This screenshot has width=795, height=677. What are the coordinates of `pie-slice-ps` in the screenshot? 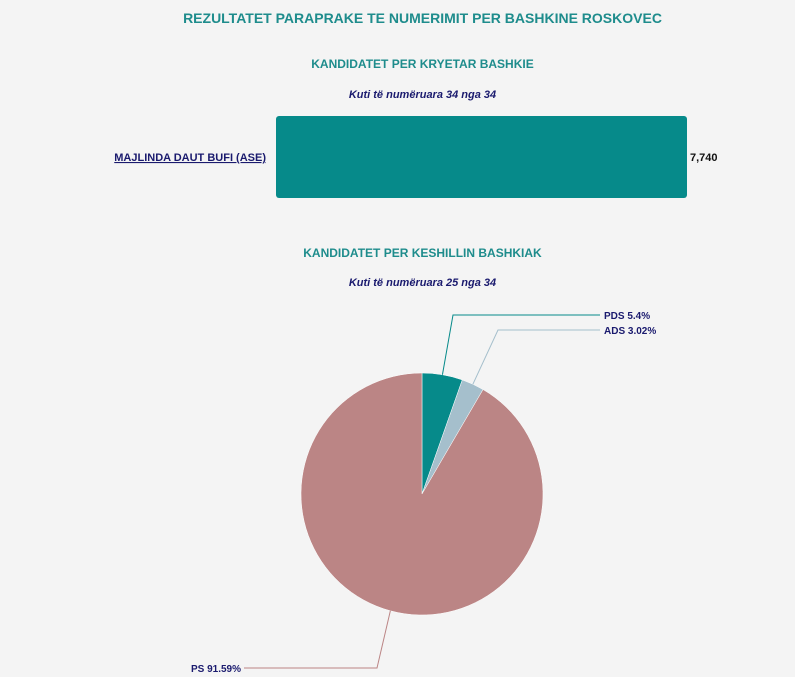 It's located at (422, 494).